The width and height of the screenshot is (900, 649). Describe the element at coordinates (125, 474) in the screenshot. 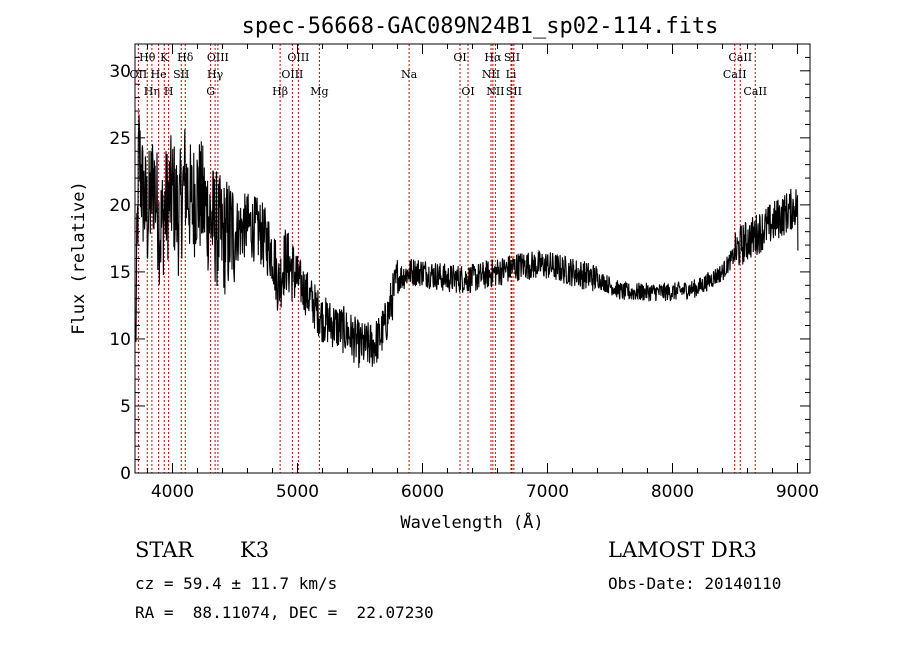

I see `y-tick-label: 0` at that location.